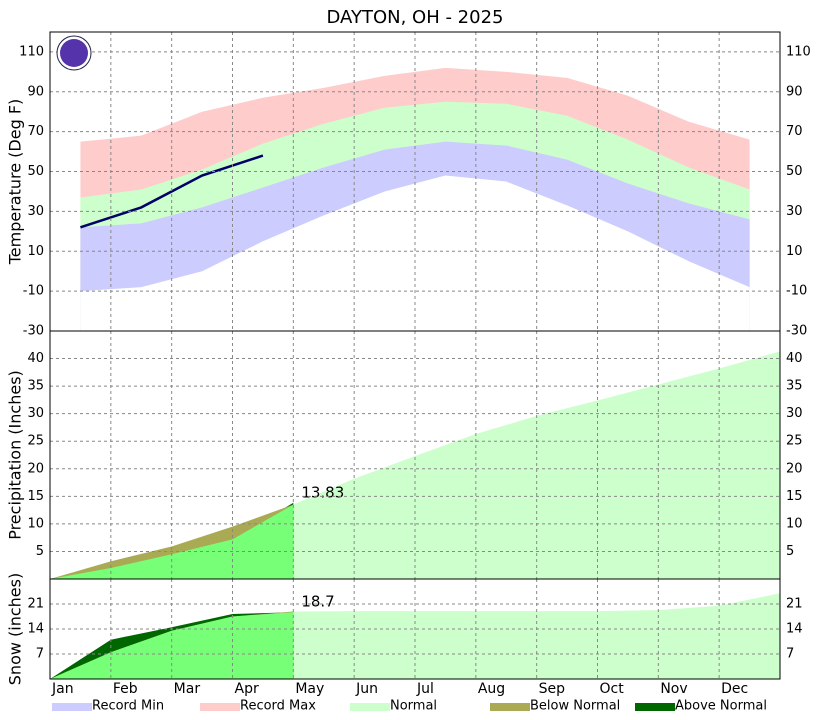 The image size is (830, 720). I want to click on y-tick-label: 40, so click(35, 358).